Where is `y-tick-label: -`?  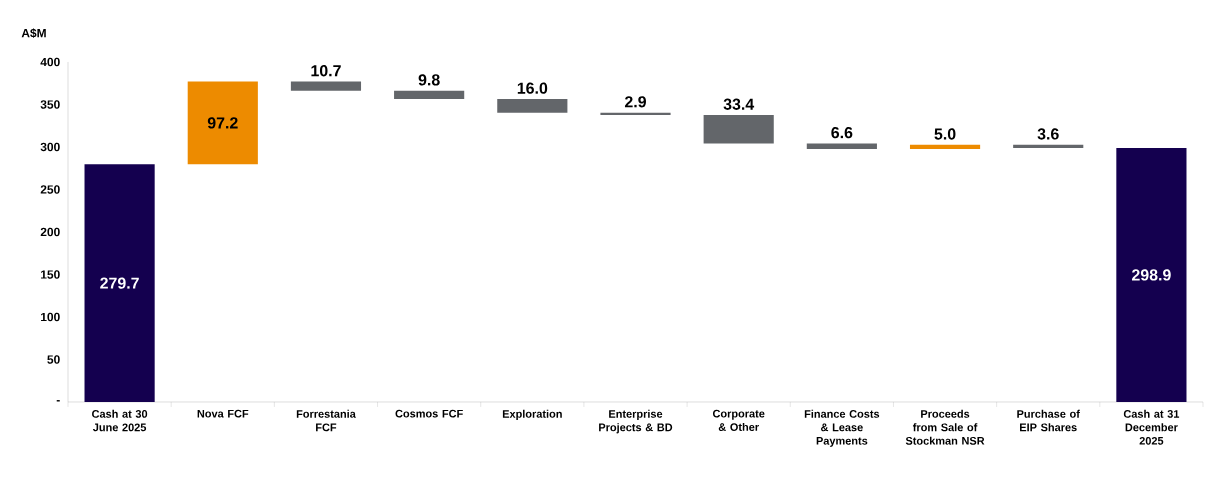 y-tick-label: - is located at coordinates (58, 401).